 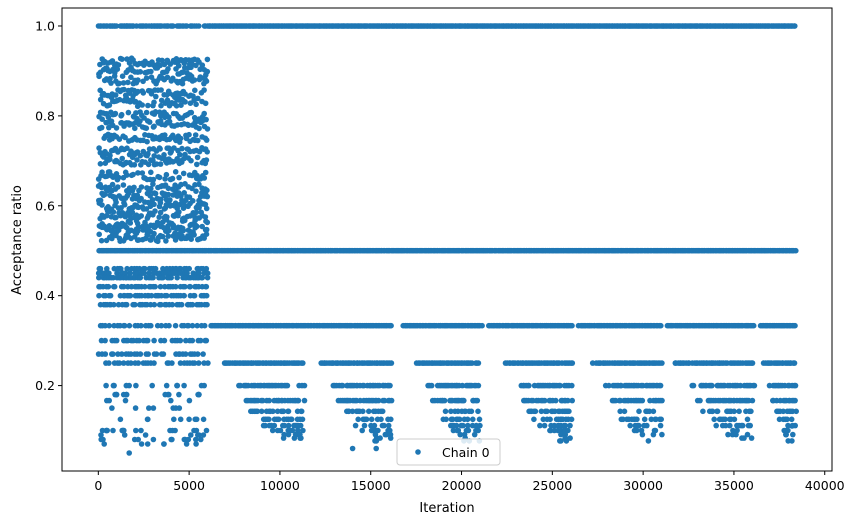 What do you see at coordinates (469, 482) in the screenshot?
I see `x-axis: 0 5000 10000 15000 20000 25000 30000 35000 40000` at bounding box center [469, 482].